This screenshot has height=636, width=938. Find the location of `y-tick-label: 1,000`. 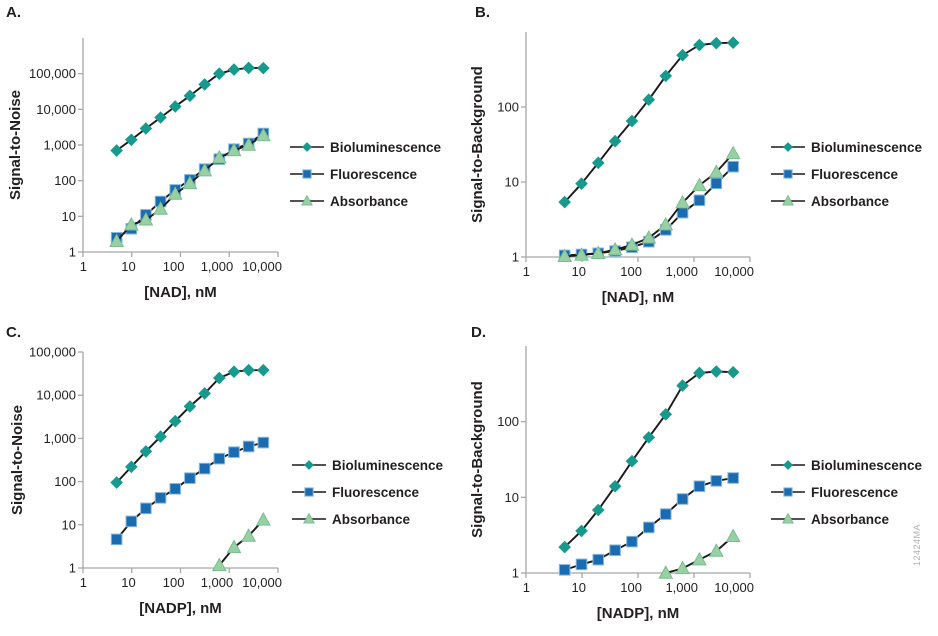

y-tick-label: 1,000 is located at coordinates (59, 145).